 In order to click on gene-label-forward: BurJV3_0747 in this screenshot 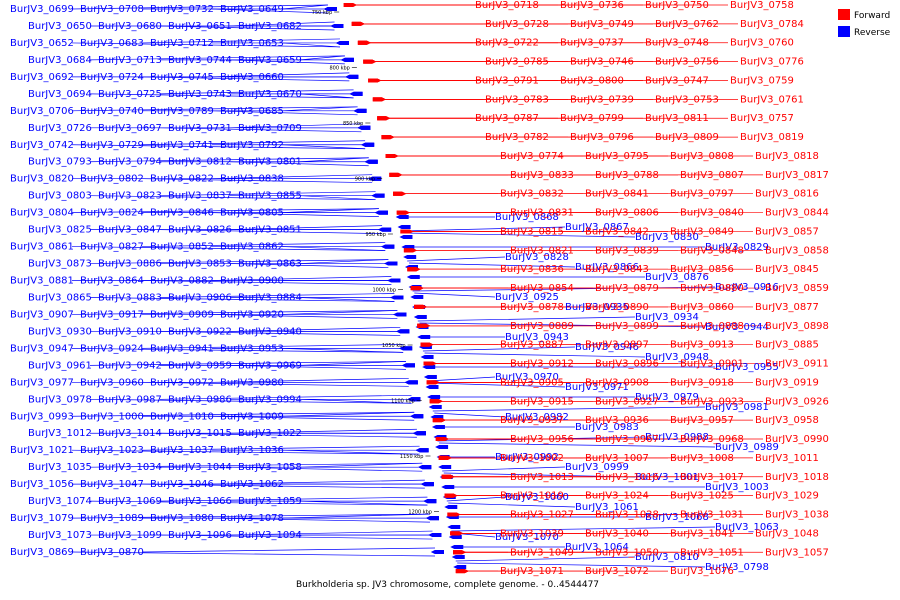, I will do `click(677, 80)`.